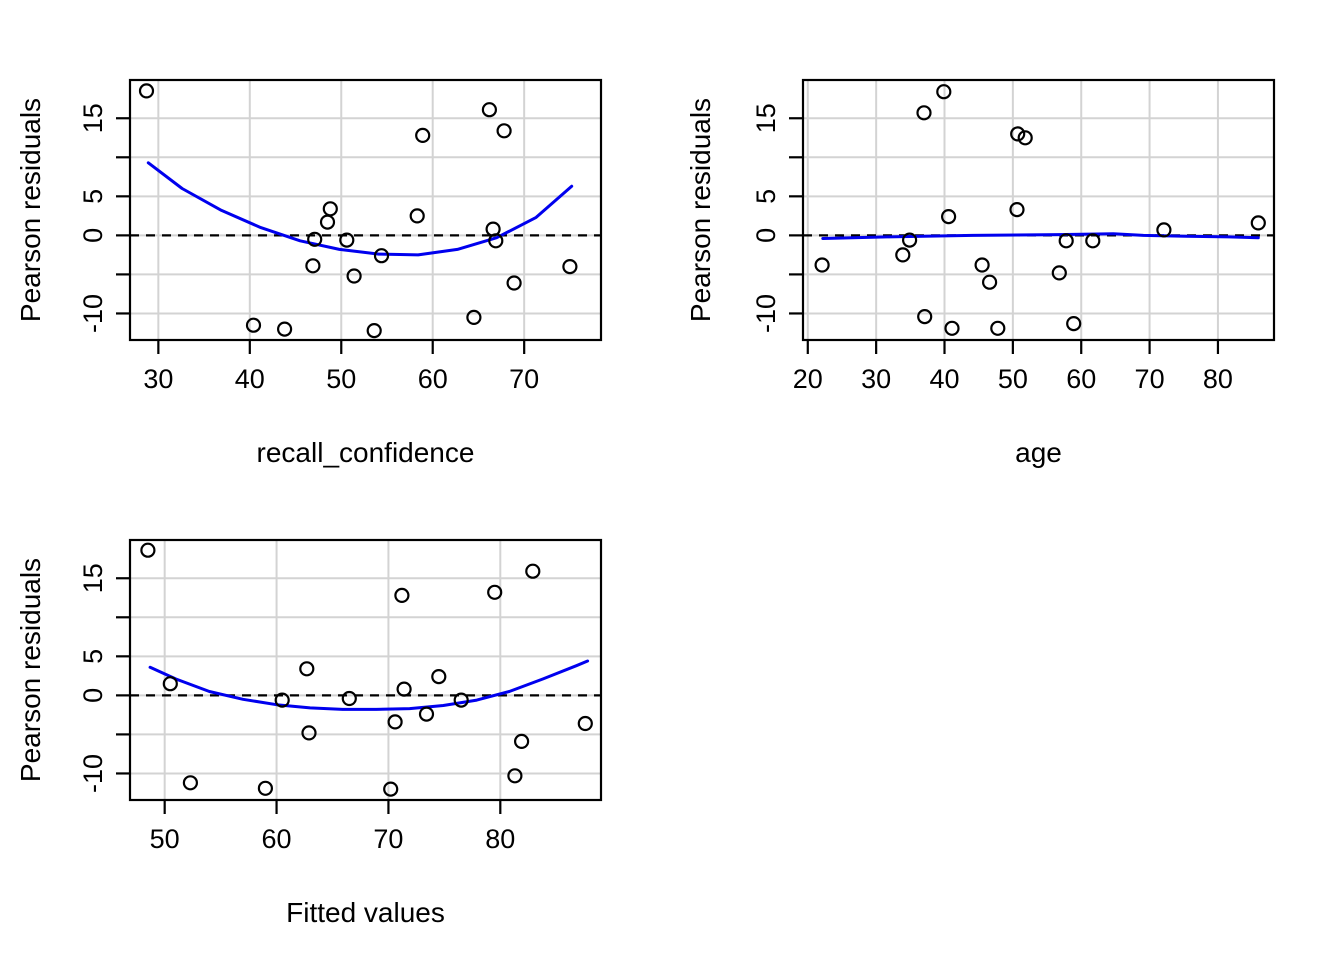 The width and height of the screenshot is (1344, 960). I want to click on x-axis-title: age, so click(1038, 452).